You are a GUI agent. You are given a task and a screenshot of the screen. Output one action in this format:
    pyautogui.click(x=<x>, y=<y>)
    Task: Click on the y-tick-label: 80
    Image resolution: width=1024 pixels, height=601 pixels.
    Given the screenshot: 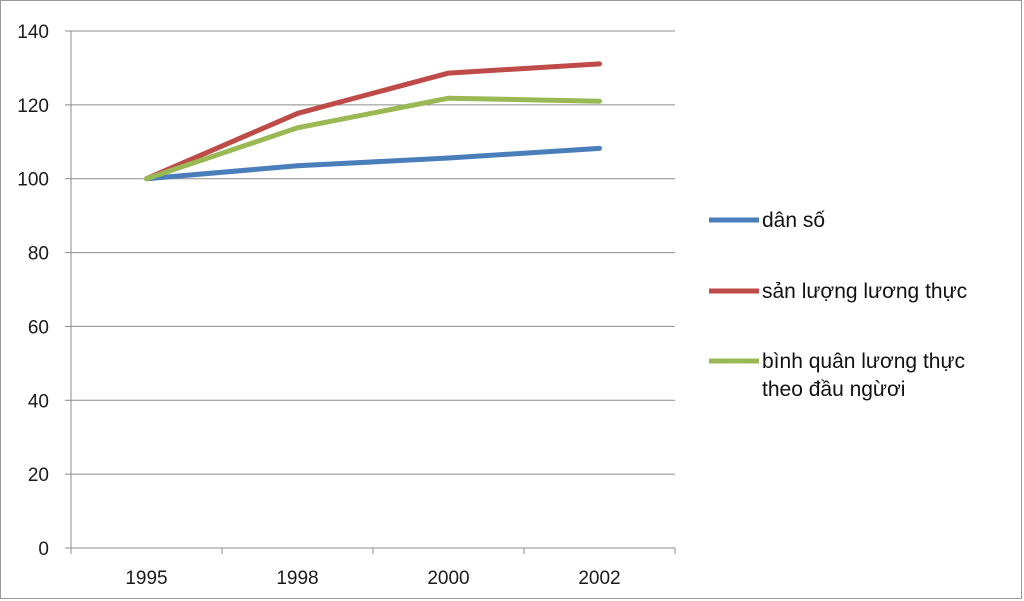 What is the action you would take?
    pyautogui.click(x=38, y=254)
    